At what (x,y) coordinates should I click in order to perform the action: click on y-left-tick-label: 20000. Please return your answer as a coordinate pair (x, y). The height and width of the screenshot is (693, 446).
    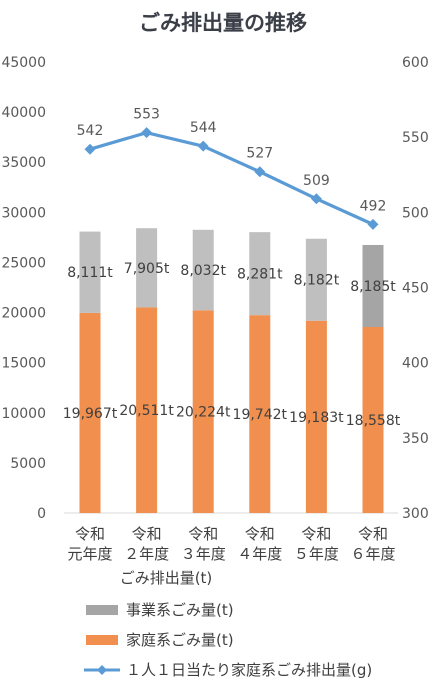
    Looking at the image, I should click on (23, 314).